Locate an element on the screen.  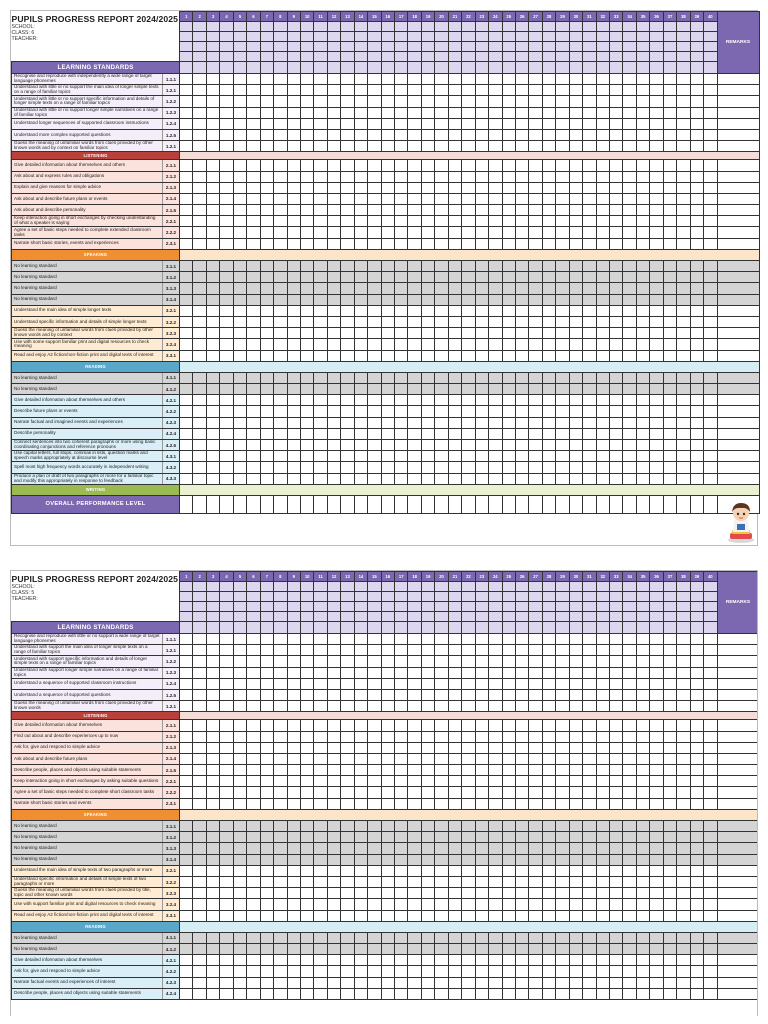
overall-level-cell is located at coordinates (388, 504).